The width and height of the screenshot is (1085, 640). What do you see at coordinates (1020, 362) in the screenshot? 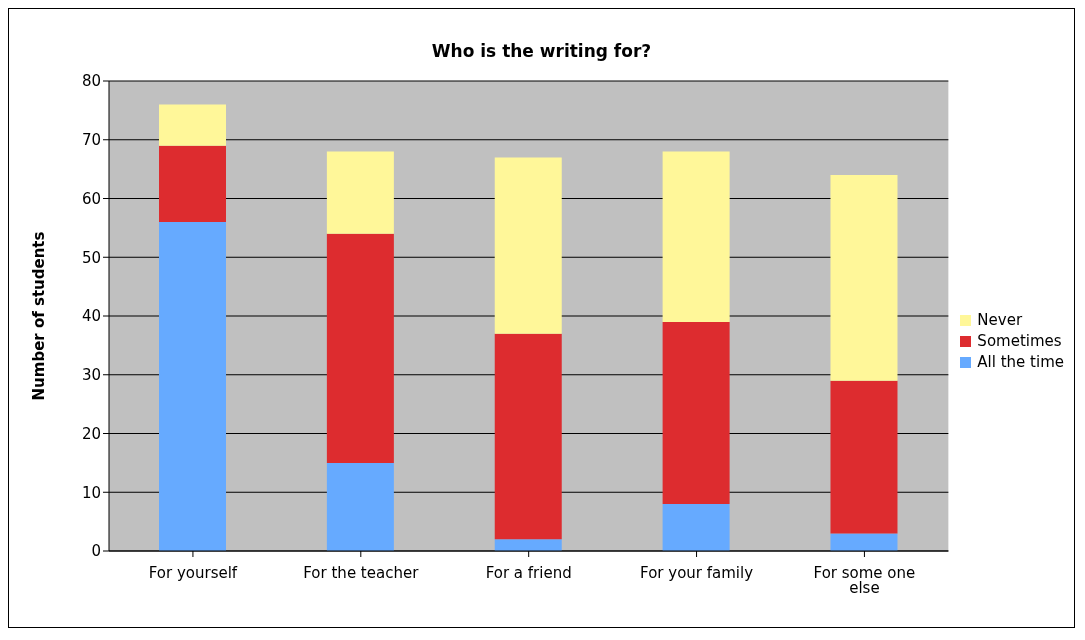
I see `legend-label: All the time` at bounding box center [1020, 362].